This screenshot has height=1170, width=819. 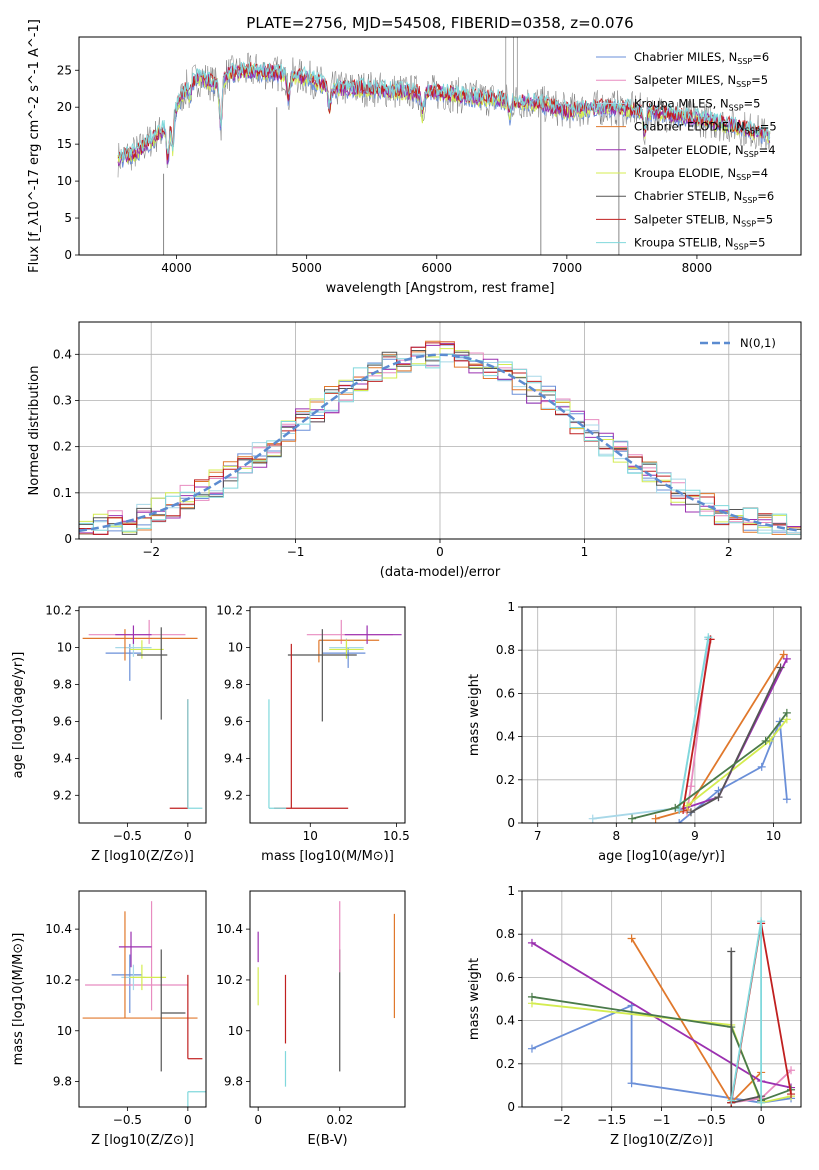 What do you see at coordinates (699, 244) in the screenshot?
I see `legend-entry: Kroupa STELIB, NSSP=5` at bounding box center [699, 244].